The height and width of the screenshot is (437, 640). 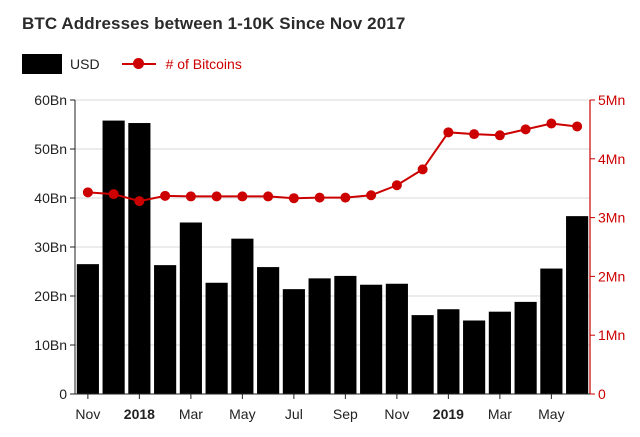 I want to click on left-axis-tick-label: 40Bn, so click(x=50, y=198).